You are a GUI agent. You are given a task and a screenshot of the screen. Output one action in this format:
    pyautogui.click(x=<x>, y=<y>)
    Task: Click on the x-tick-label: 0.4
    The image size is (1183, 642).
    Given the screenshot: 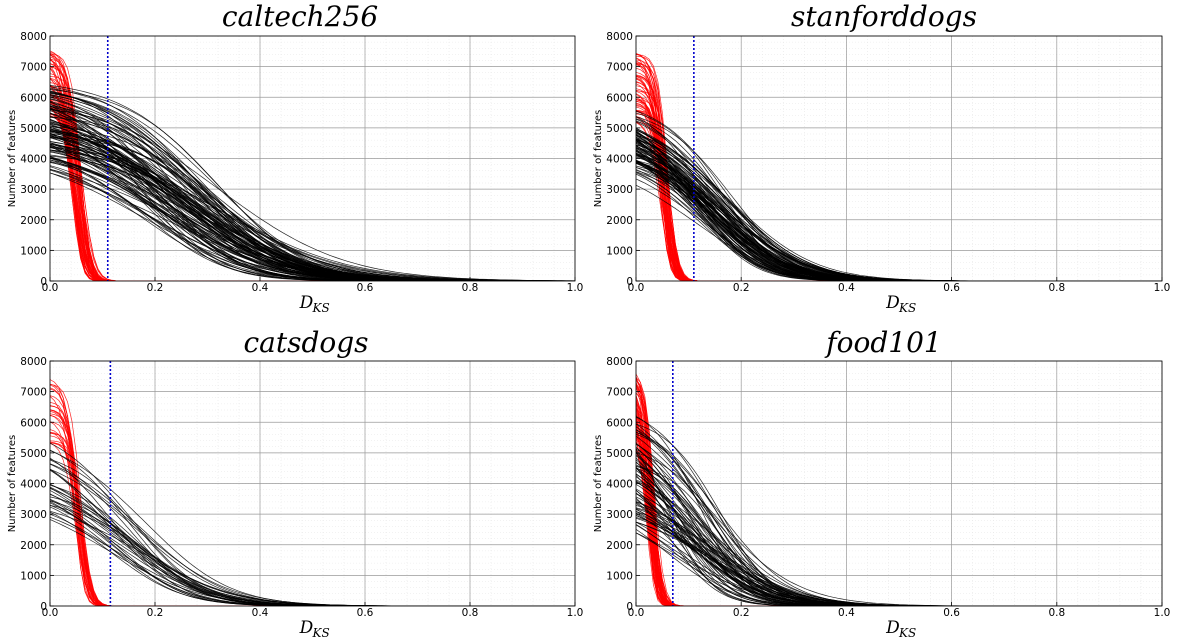 What is the action you would take?
    pyautogui.click(x=260, y=613)
    